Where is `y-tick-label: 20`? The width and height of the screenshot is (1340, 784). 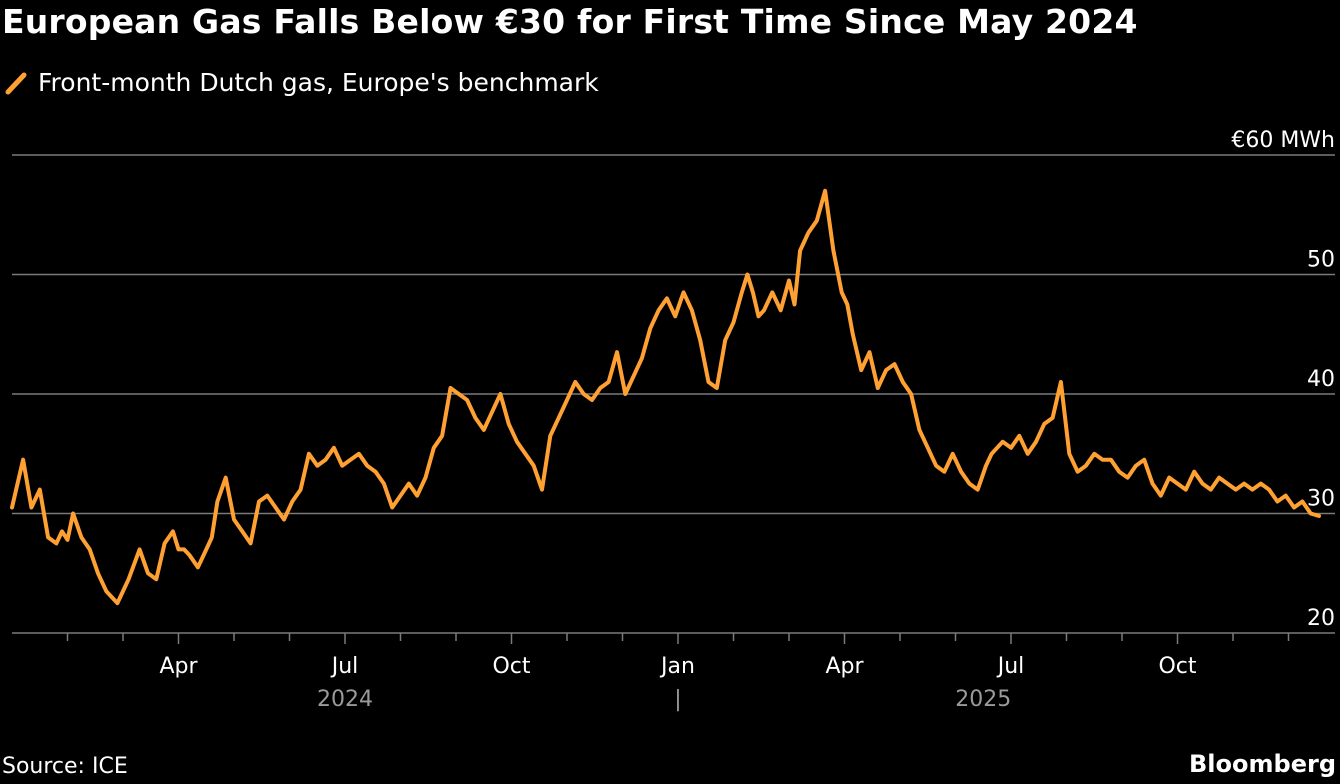
y-tick-label: 20 is located at coordinates (1321, 618).